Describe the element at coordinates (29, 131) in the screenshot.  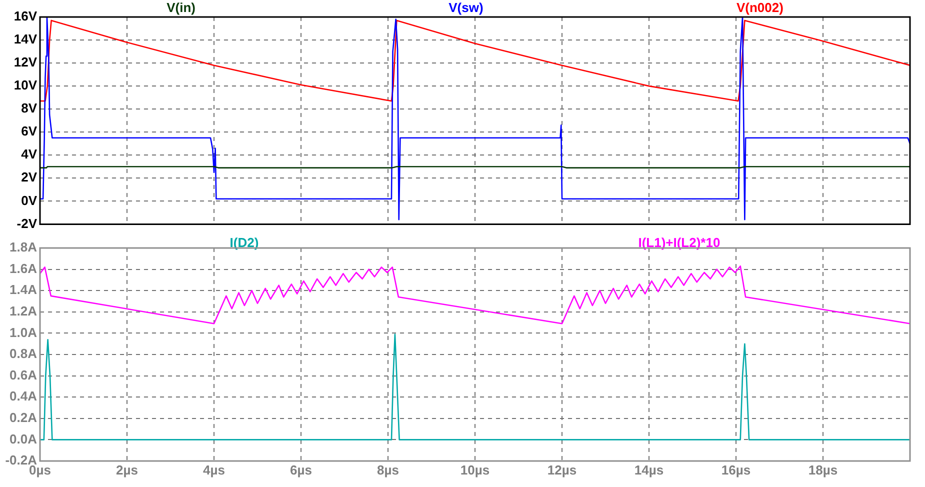
I see `y-tick-label: 6V` at that location.